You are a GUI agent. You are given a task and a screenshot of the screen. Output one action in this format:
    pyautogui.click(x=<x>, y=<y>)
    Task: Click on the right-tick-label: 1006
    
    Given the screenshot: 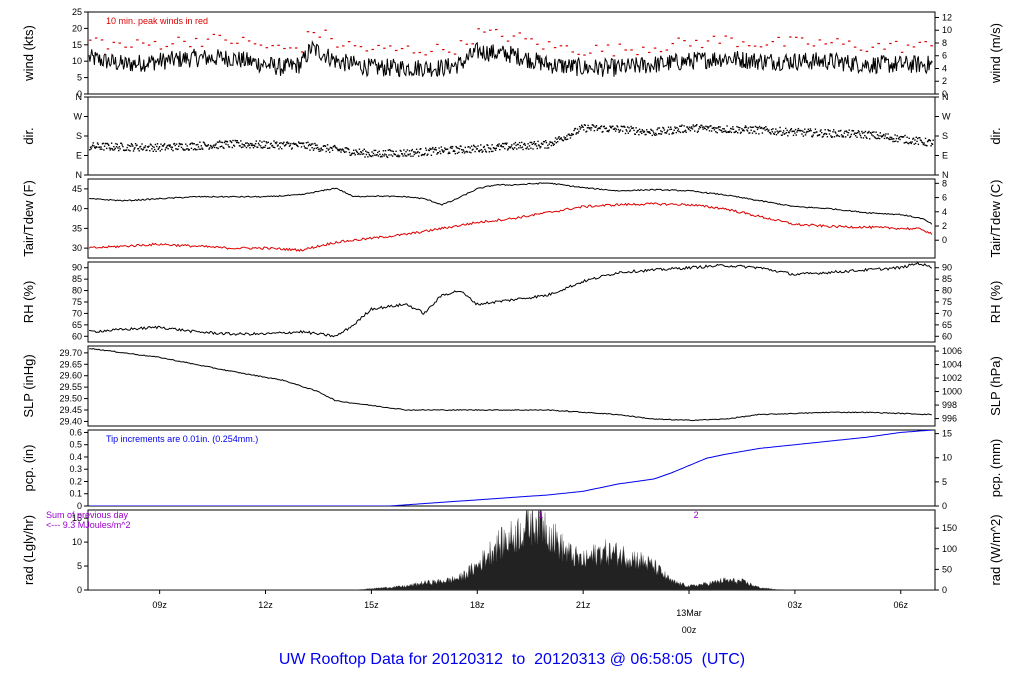 What is the action you would take?
    pyautogui.click(x=952, y=351)
    